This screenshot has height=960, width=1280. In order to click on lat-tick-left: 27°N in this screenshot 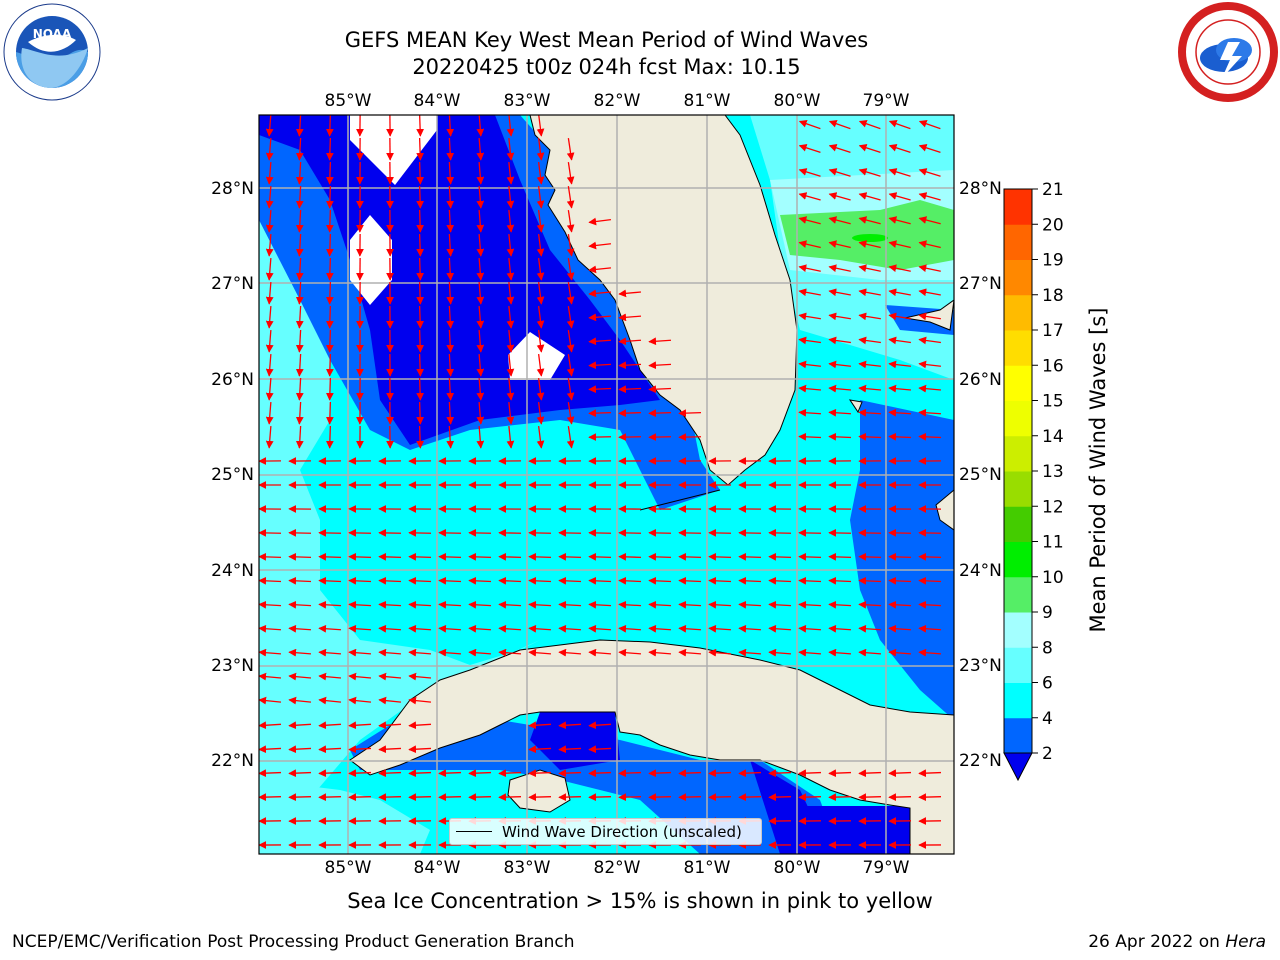, I will do `click(232, 284)`.